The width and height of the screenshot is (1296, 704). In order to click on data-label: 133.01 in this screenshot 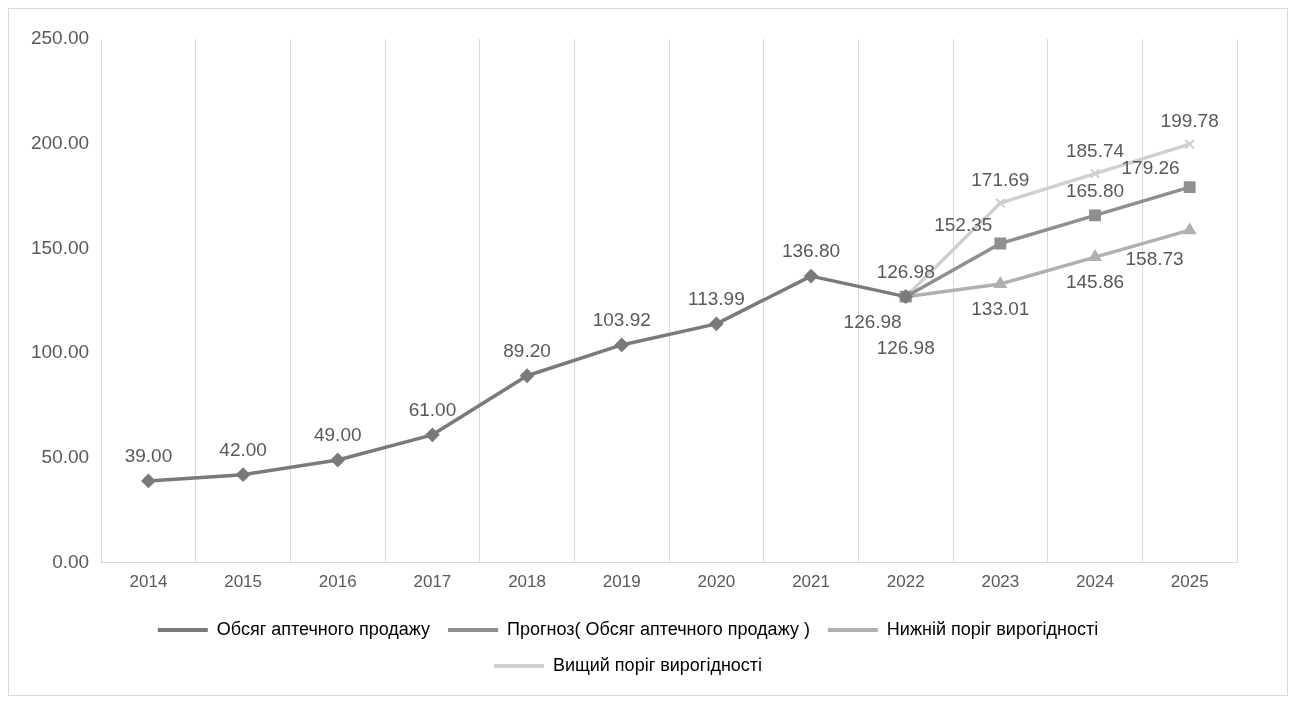, I will do `click(1000, 309)`.